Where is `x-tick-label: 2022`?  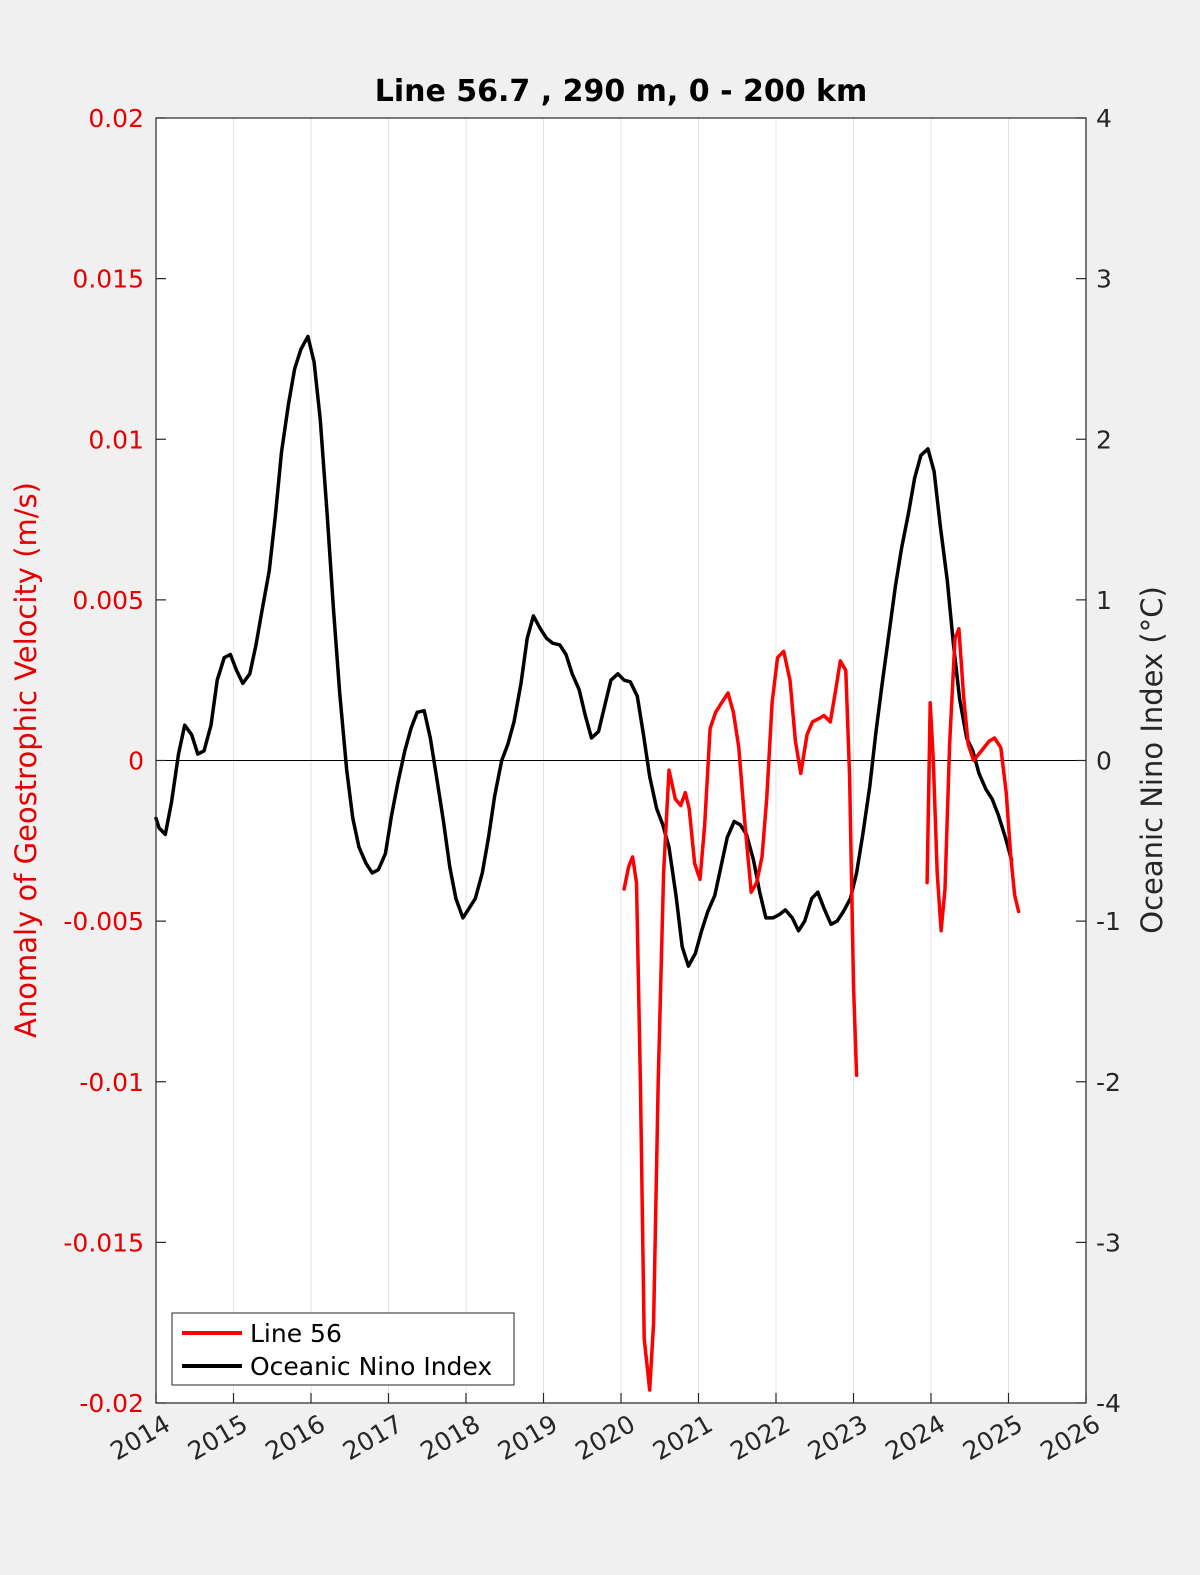 x-tick-label: 2022 is located at coordinates (760, 1437).